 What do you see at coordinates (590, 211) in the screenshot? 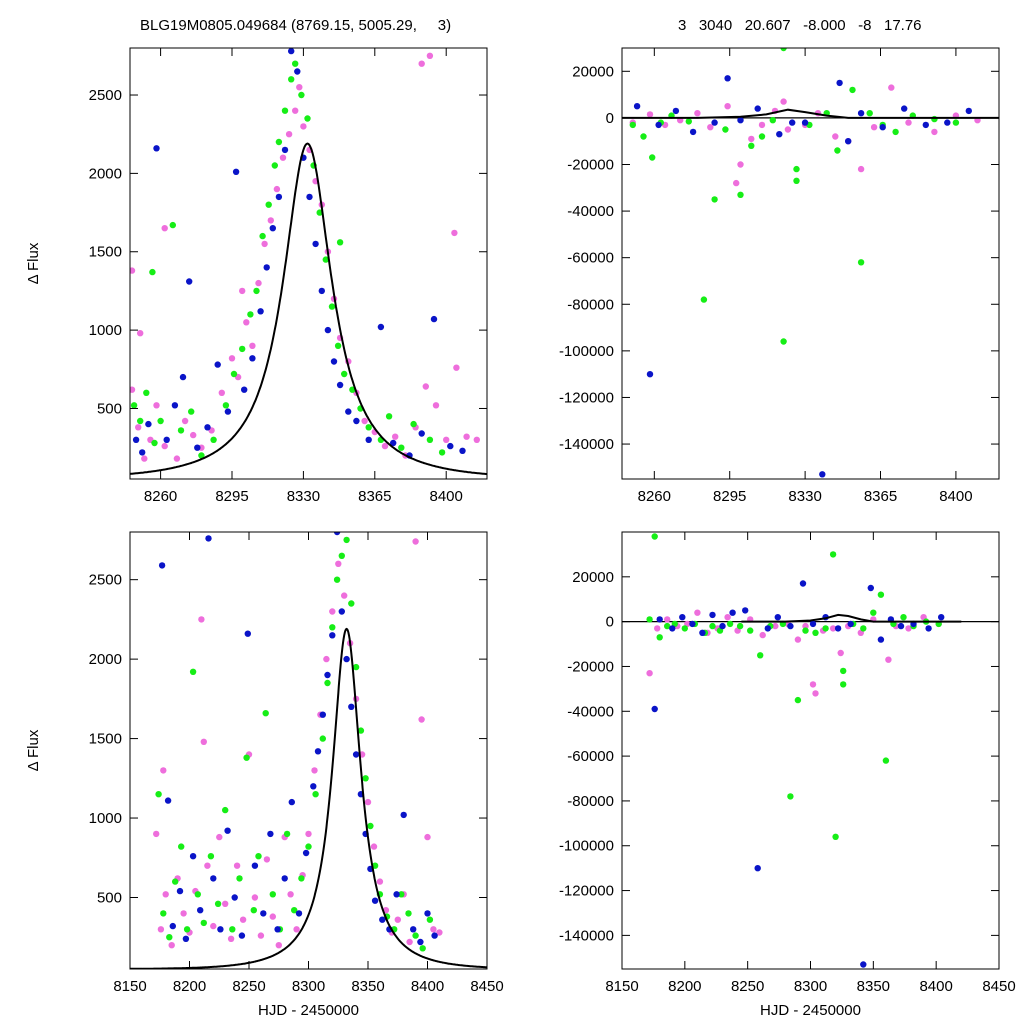
I see `y-tick-label: -40000` at bounding box center [590, 211].